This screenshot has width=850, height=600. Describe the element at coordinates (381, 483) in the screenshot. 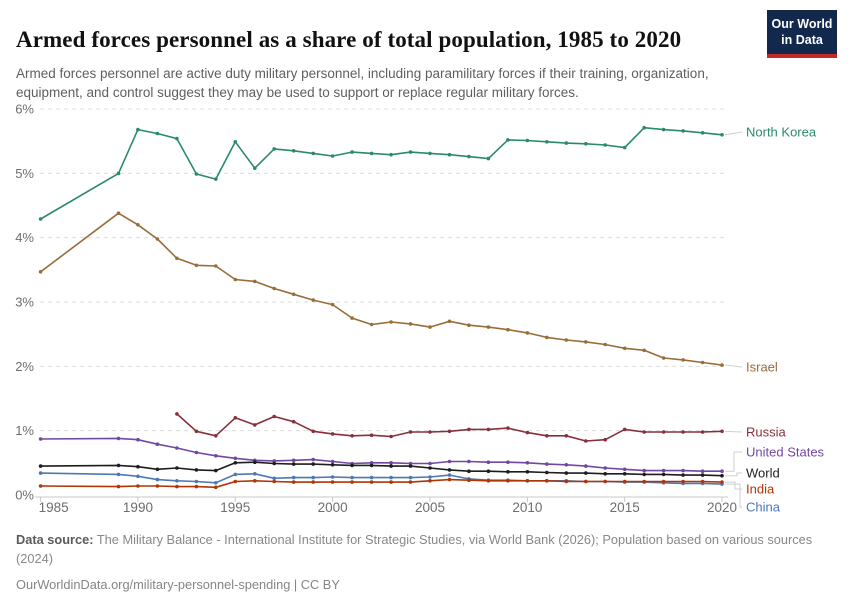

I see `series-line-india` at that location.